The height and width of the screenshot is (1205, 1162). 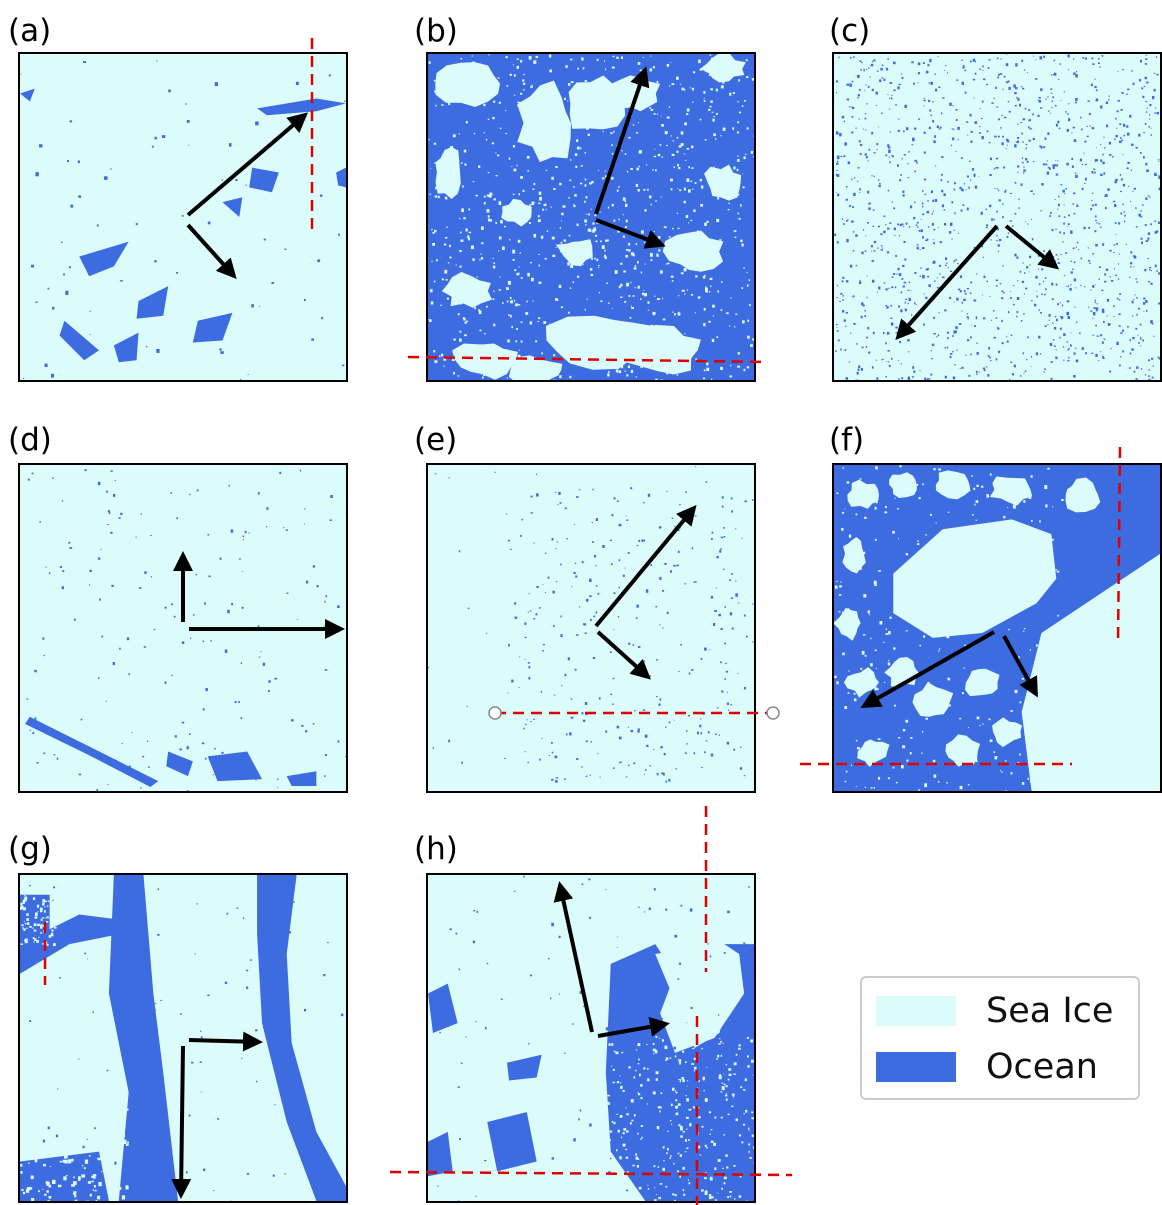 I want to click on lead, so click(x=443, y=1008).